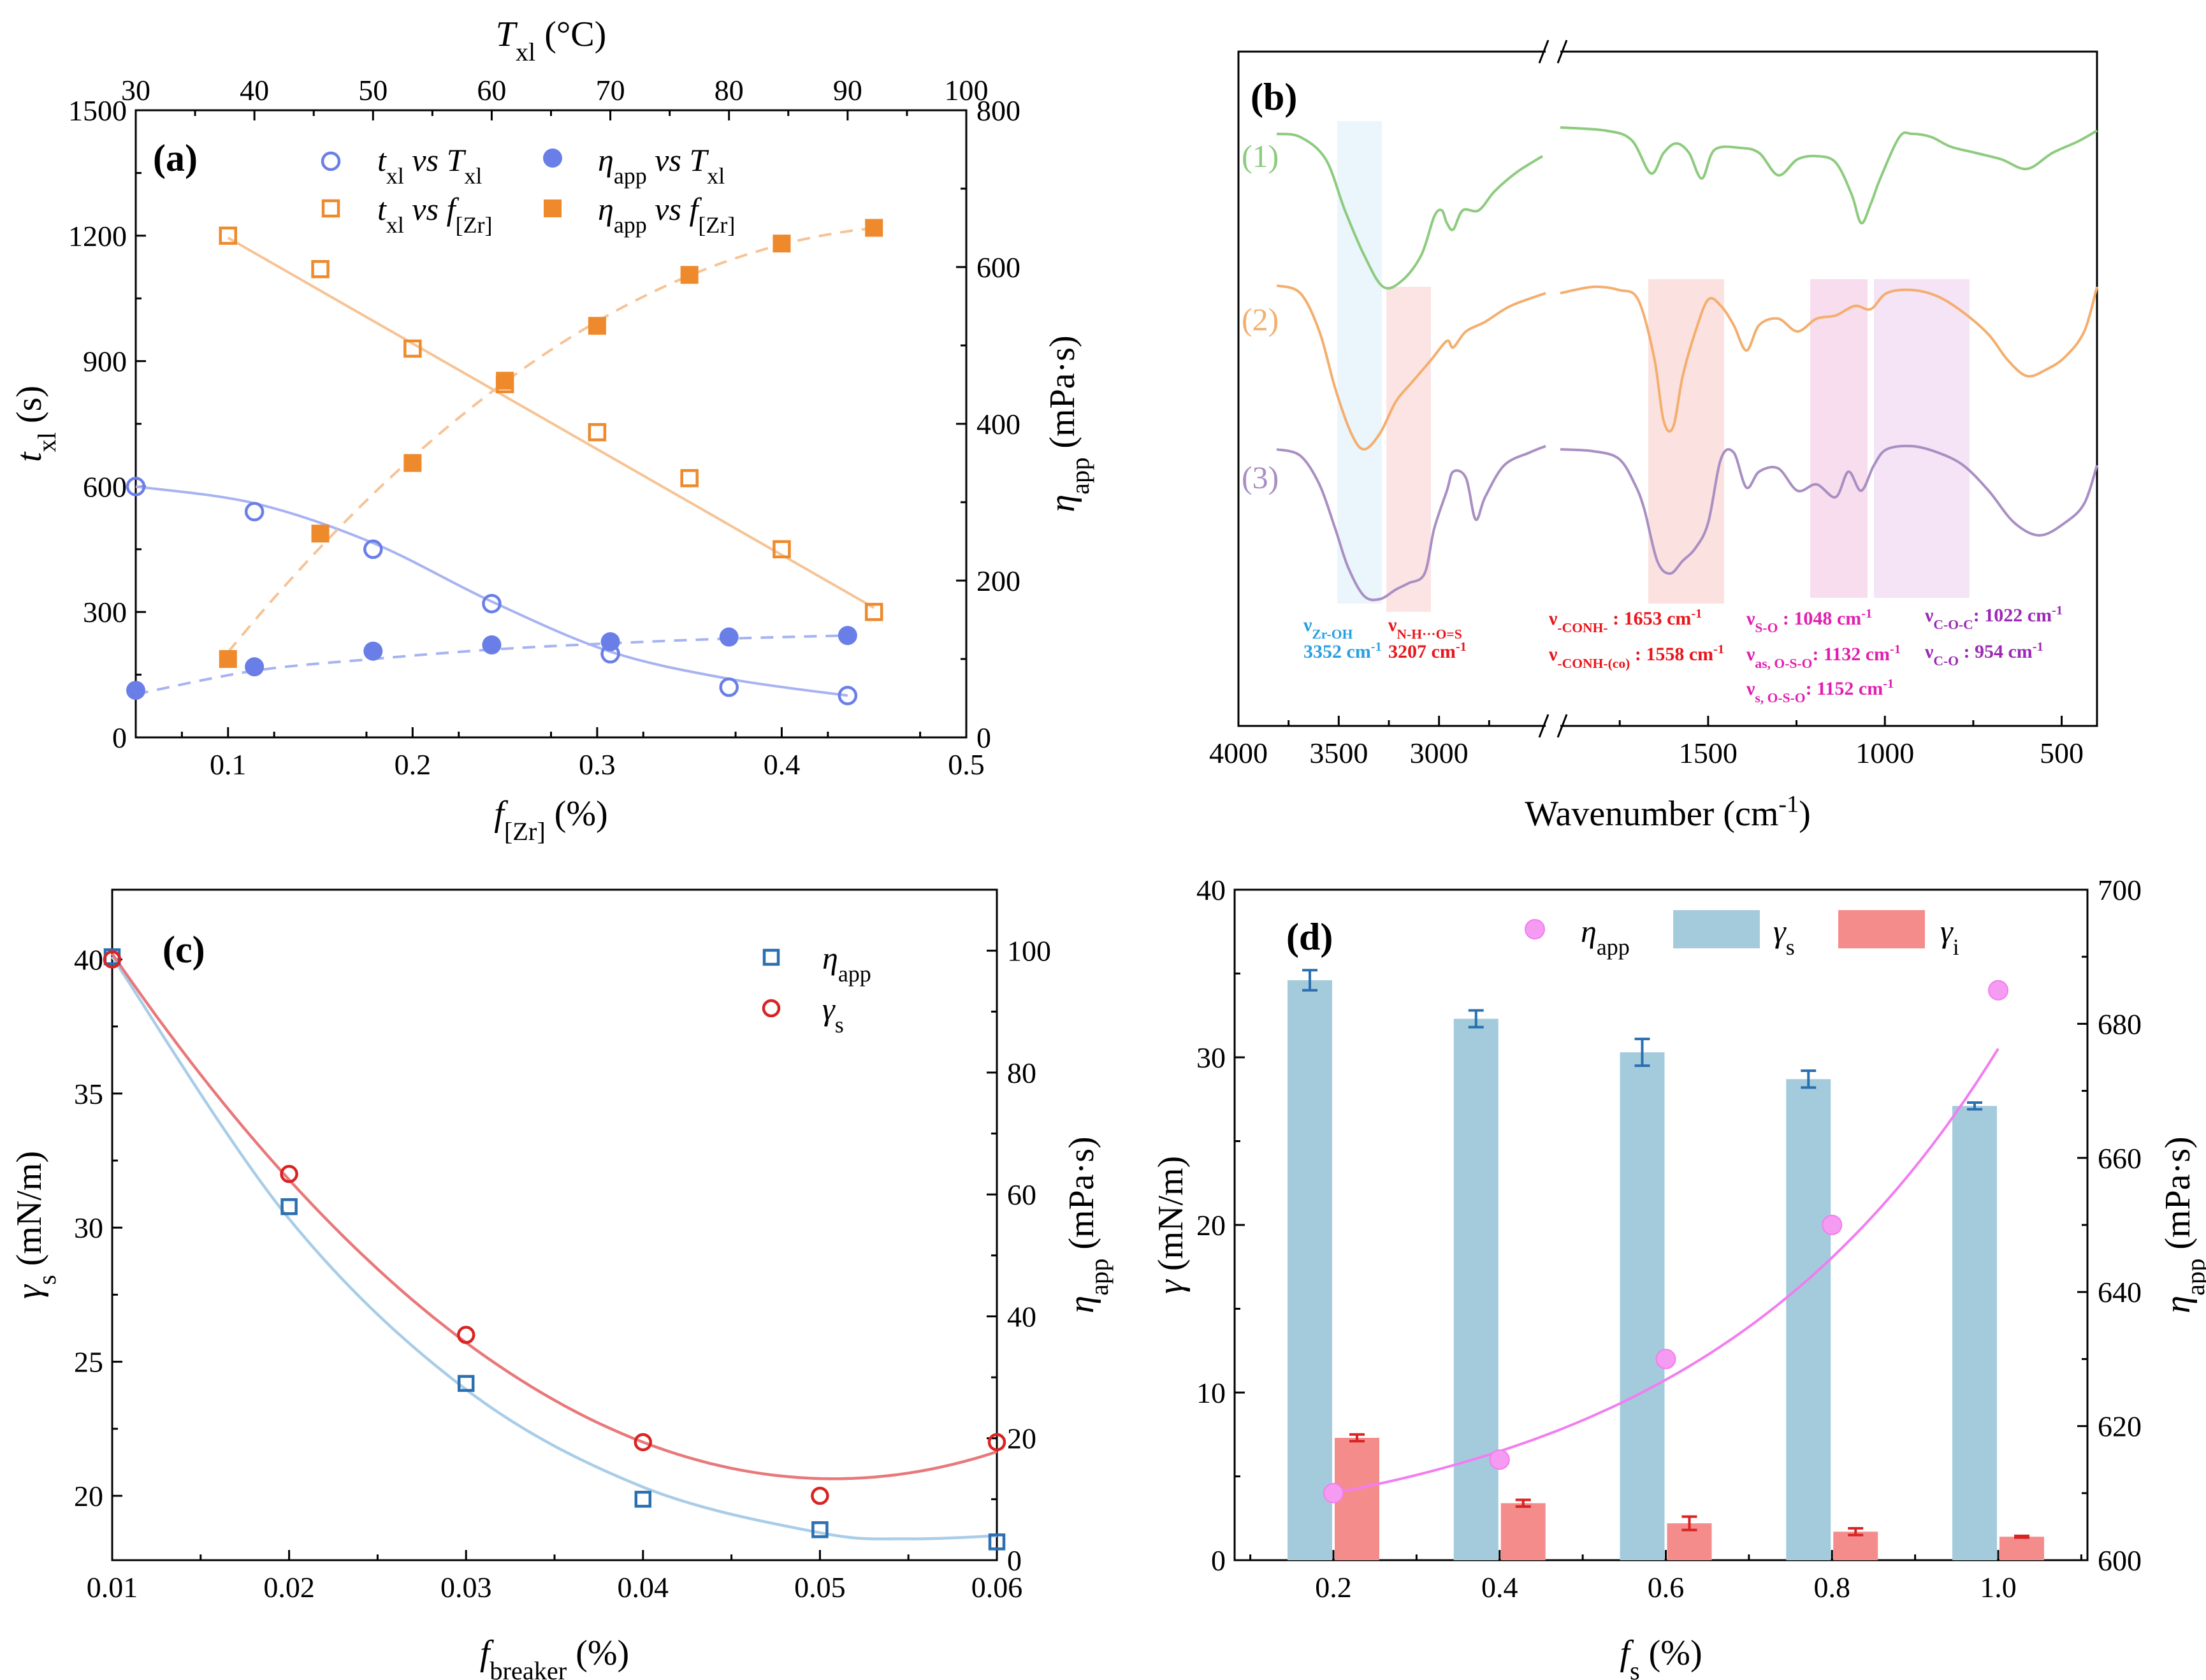  What do you see at coordinates (1238, 753) in the screenshot?
I see `x-tick-label: 4000` at bounding box center [1238, 753].